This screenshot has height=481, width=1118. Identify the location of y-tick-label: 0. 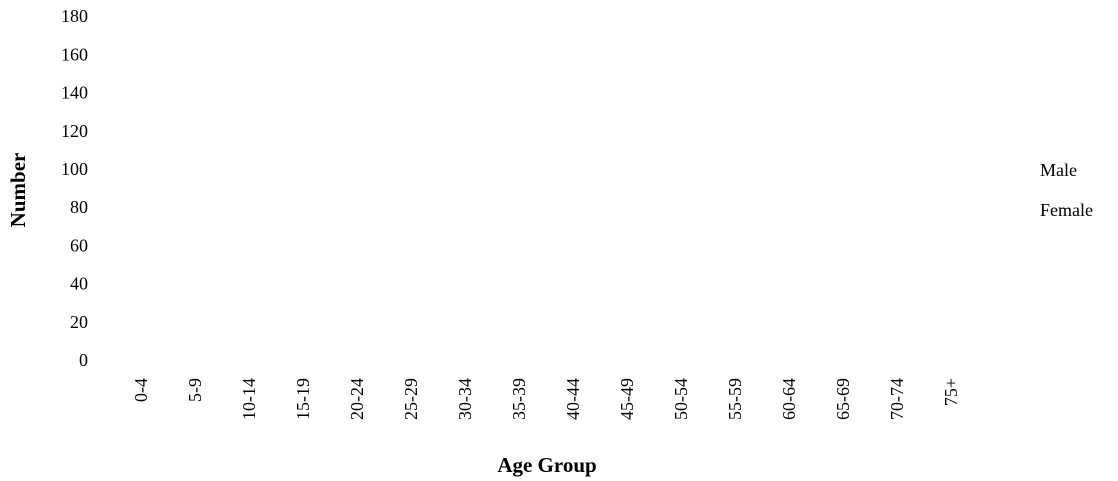
(83, 360).